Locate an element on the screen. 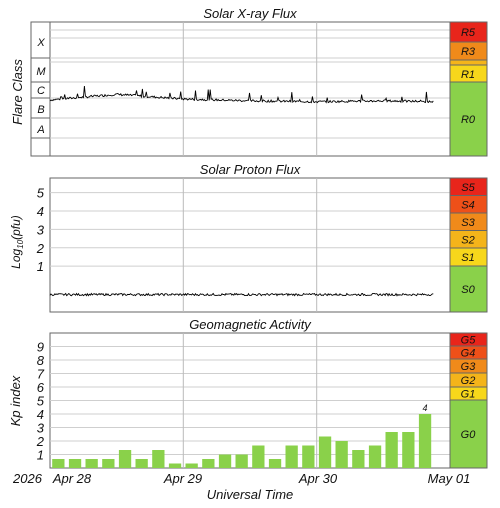 This screenshot has height=508, width=500. class-label-x: X is located at coordinates (40, 43).